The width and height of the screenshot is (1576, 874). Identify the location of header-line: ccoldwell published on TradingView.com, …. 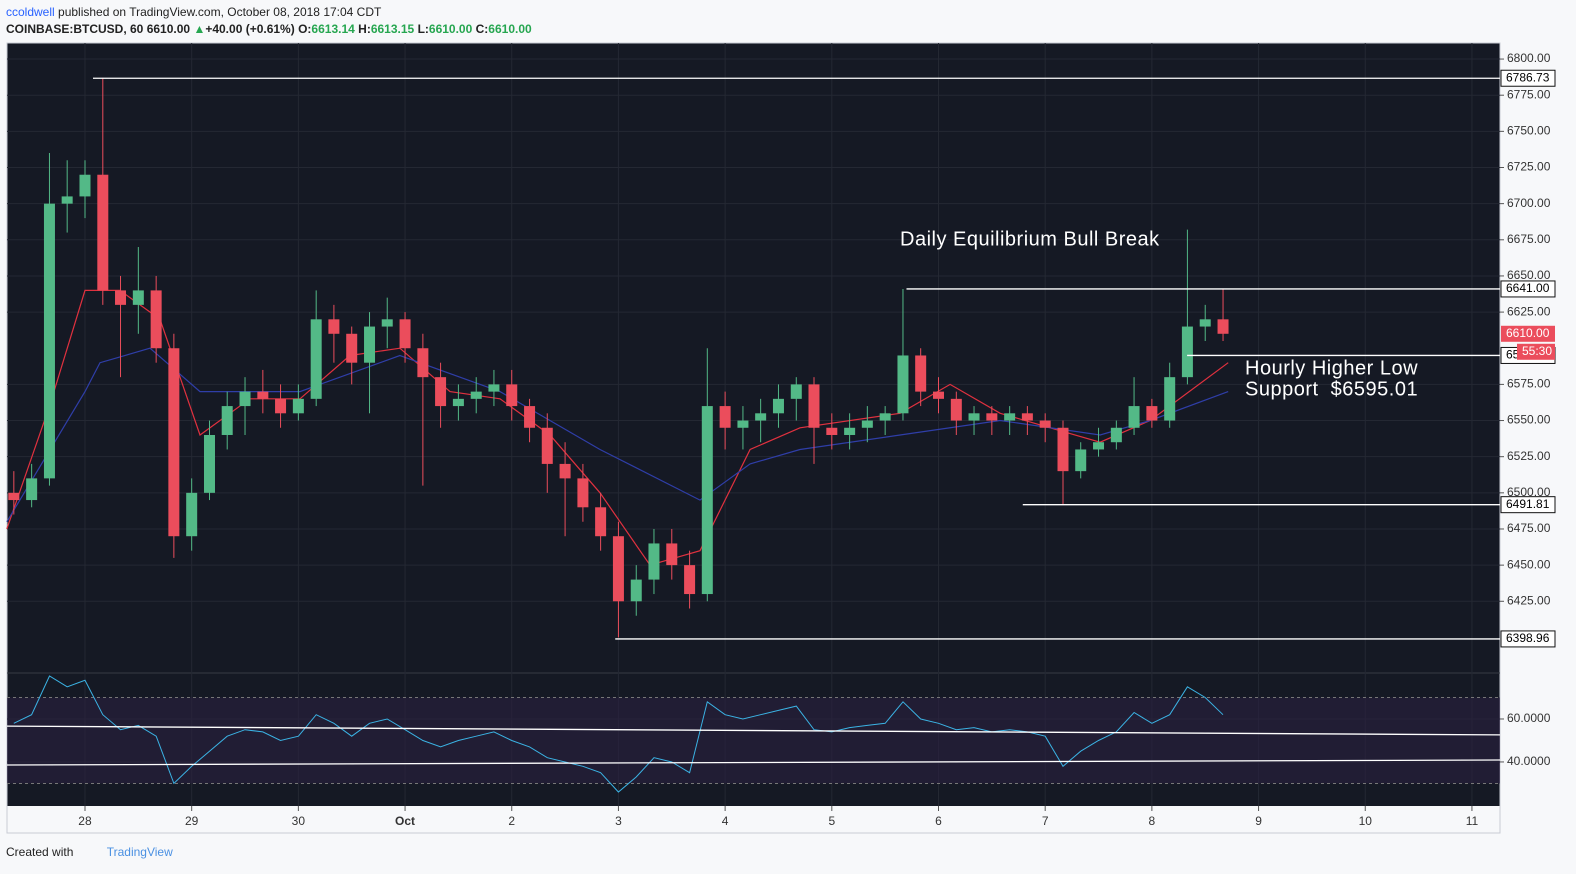
(269, 12).